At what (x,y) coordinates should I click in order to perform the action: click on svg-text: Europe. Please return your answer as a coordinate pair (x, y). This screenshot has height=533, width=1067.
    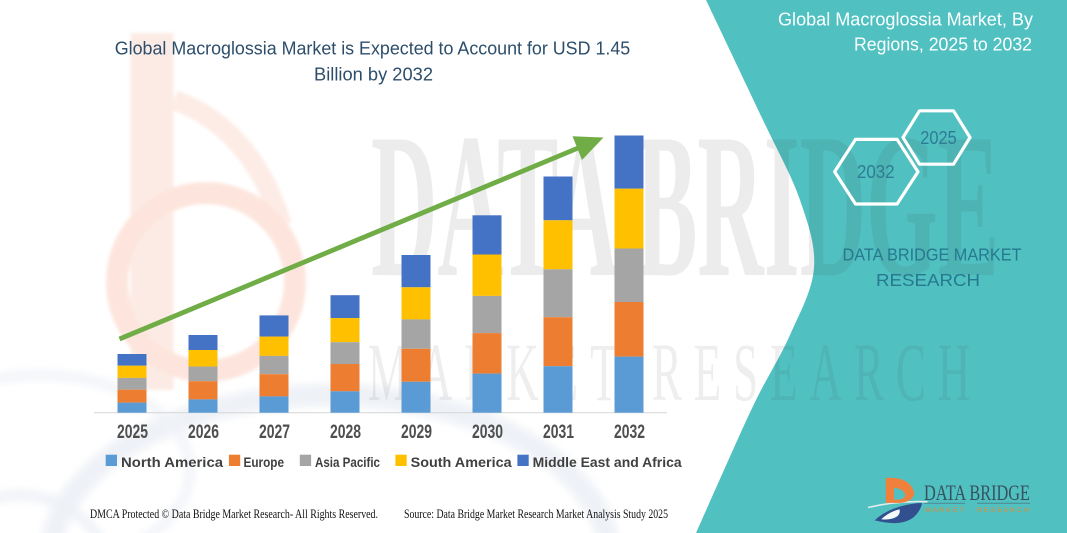
    Looking at the image, I should click on (264, 462).